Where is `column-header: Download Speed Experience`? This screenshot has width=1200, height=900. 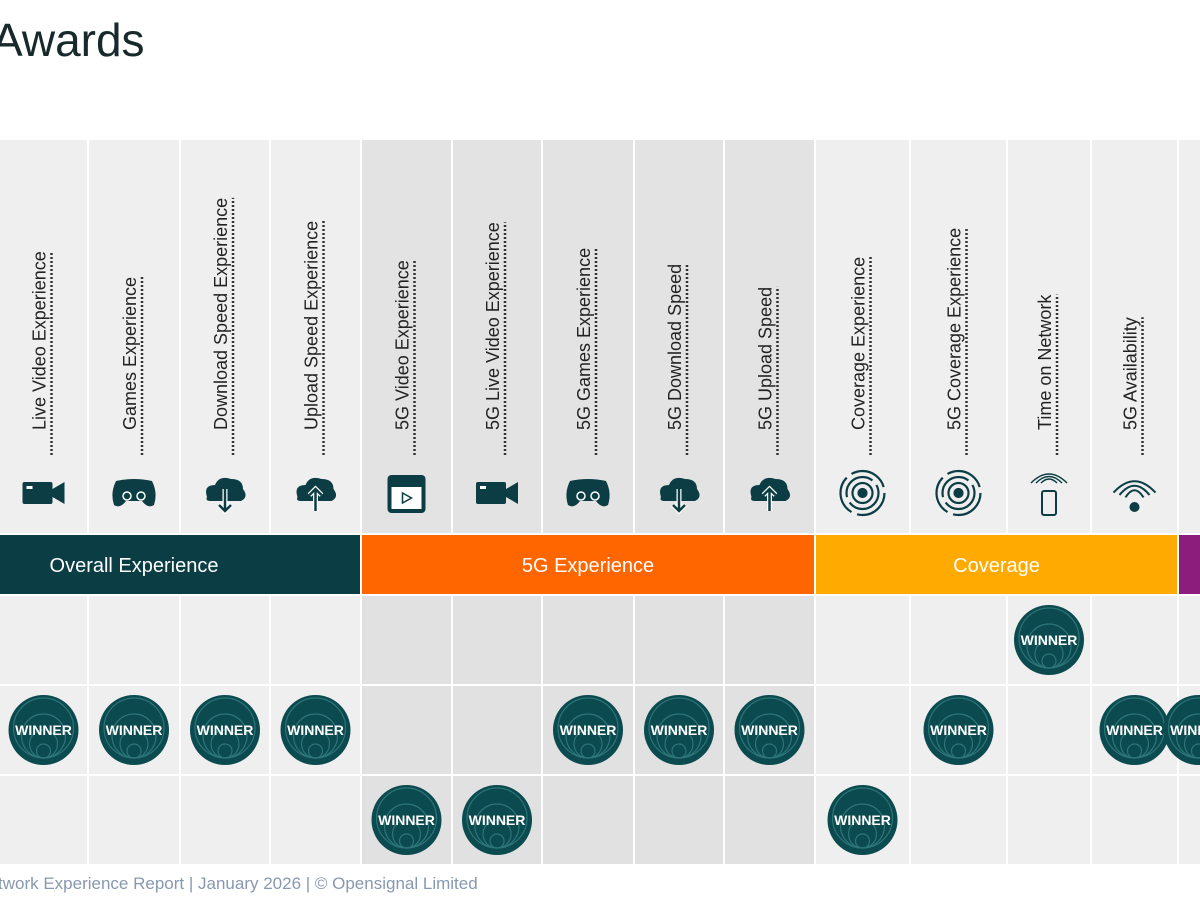 column-header: Download Speed Experience is located at coordinates (221, 314).